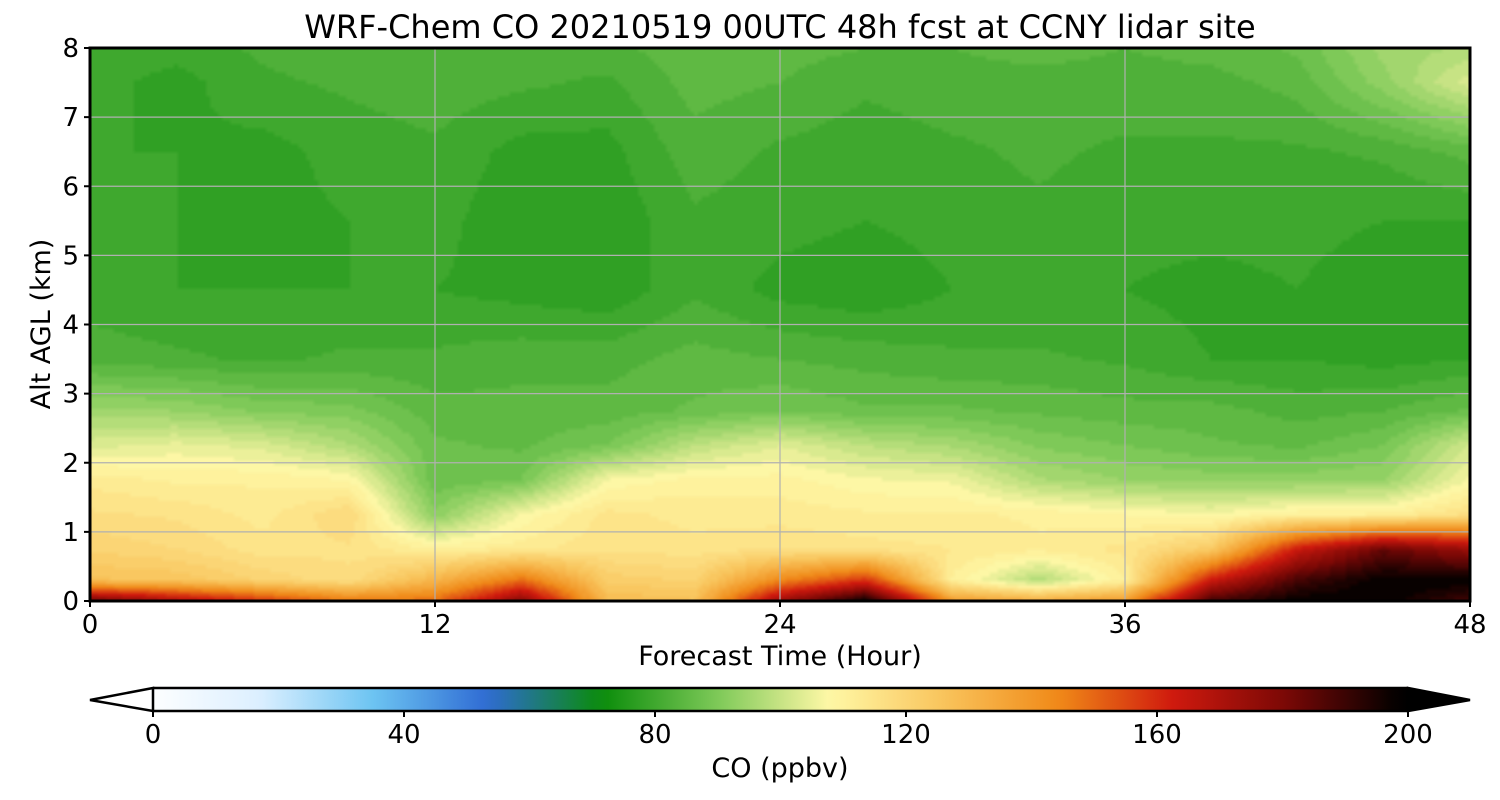 The width and height of the screenshot is (1500, 800). I want to click on colorbar-ticks: 0 40 80 120 160 200, so click(789, 730).